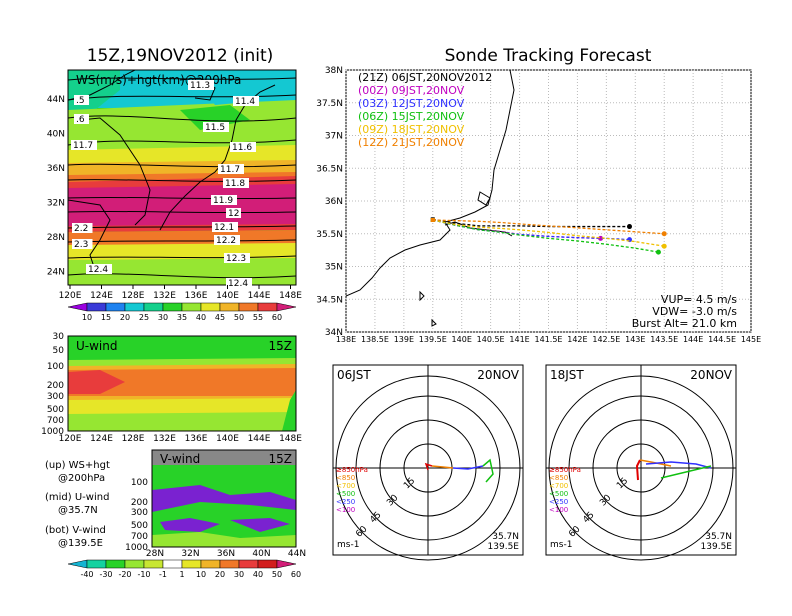  Describe the element at coordinates (684, 323) in the screenshot. I see `burst-annotation: Burst Alt= 21.0 km` at that location.